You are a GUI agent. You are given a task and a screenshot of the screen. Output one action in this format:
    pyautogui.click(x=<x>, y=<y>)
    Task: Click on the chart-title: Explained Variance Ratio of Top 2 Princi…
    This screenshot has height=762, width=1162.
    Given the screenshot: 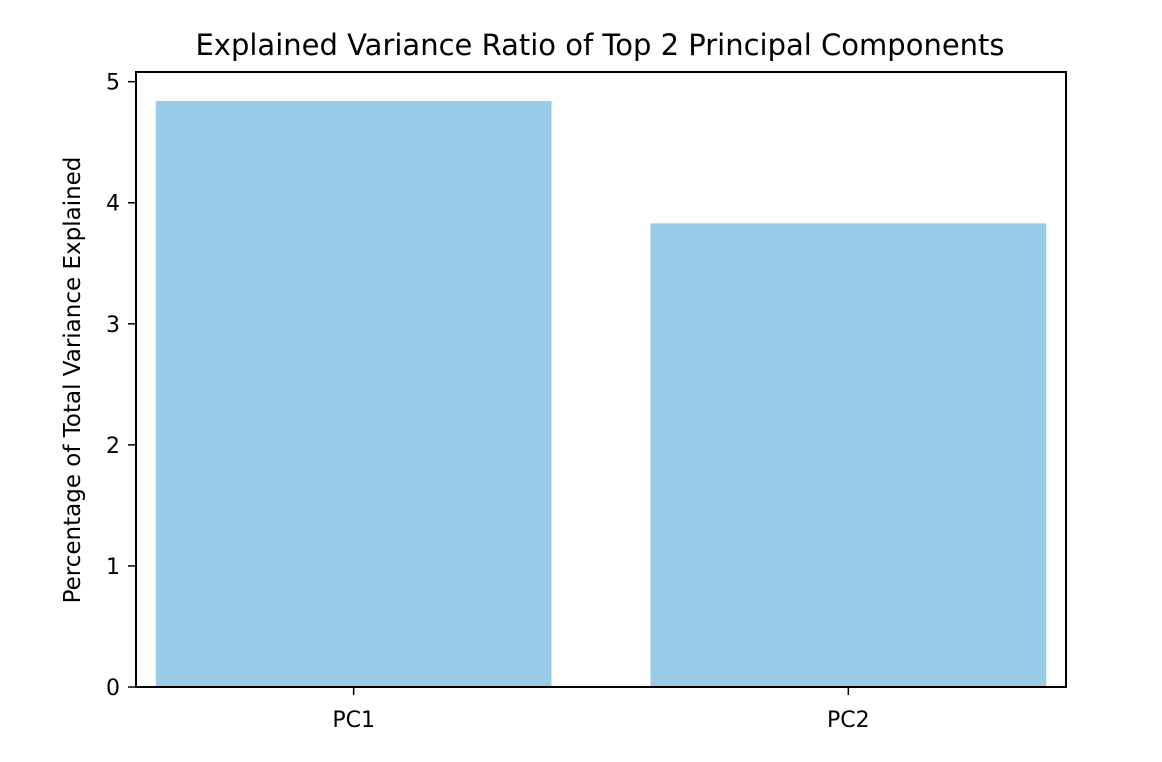 What is the action you would take?
    pyautogui.click(x=599, y=45)
    